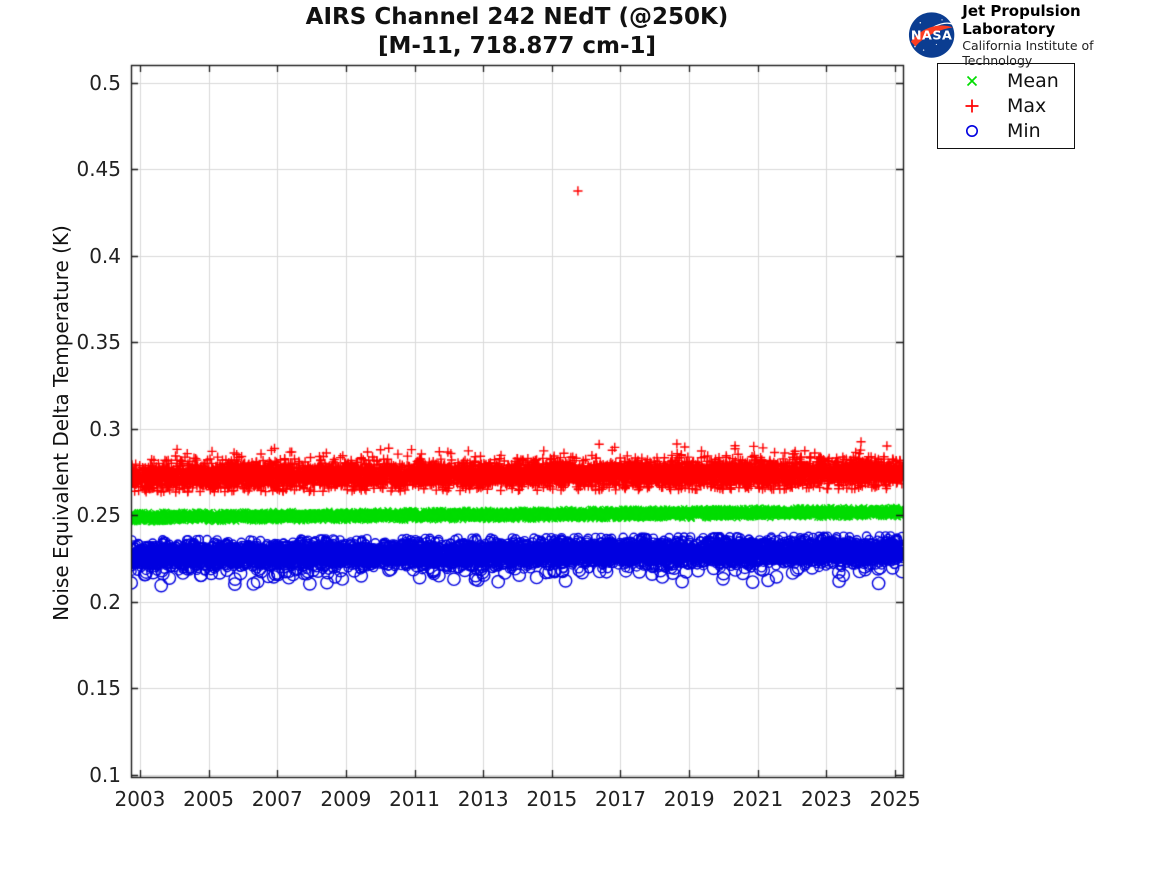 The image size is (1167, 875). What do you see at coordinates (1028, 53) in the screenshot?
I see `jpl-subtitle: California Institute of Technology` at bounding box center [1028, 53].